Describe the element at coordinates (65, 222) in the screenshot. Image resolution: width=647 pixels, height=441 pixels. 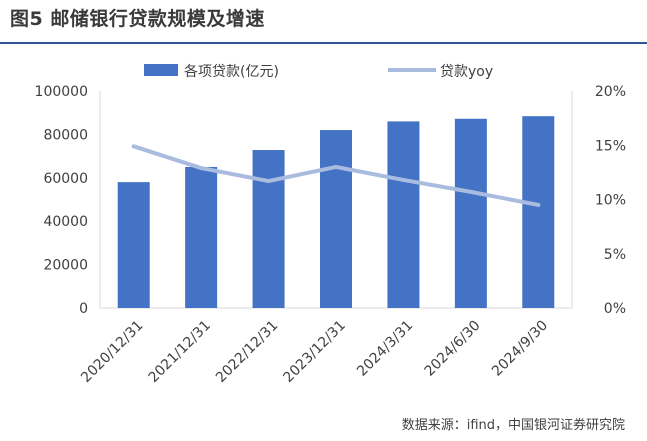
I see `left-tick-label: 40000` at that location.